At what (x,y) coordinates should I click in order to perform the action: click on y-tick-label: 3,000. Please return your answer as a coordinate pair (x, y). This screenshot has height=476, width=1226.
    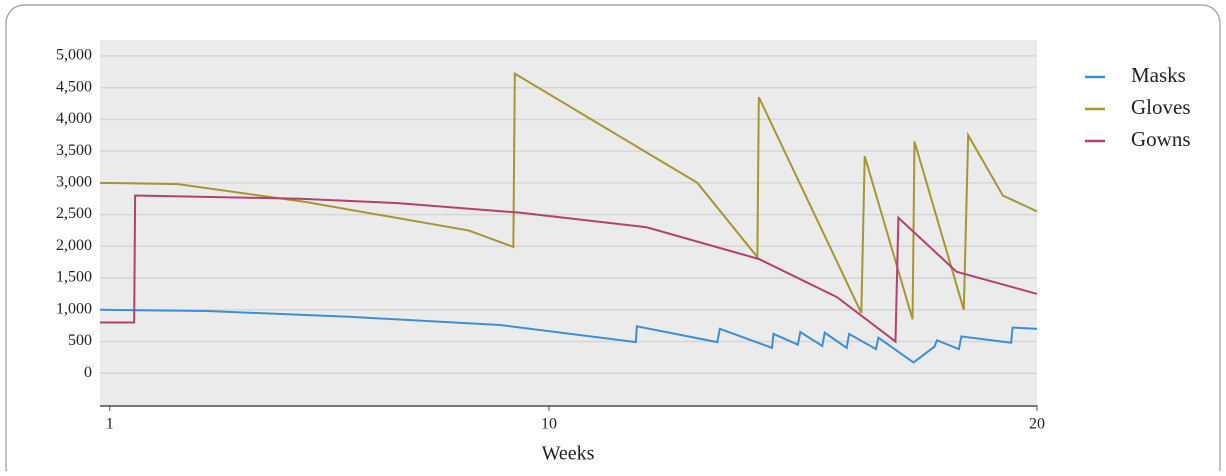
    Looking at the image, I should click on (74, 181).